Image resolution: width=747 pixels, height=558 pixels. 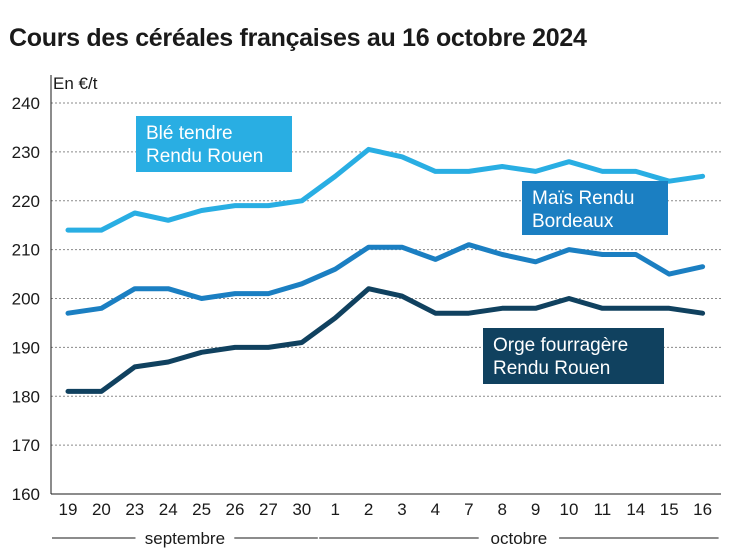 I want to click on y-tick-label-160: 160, so click(x=26, y=494).